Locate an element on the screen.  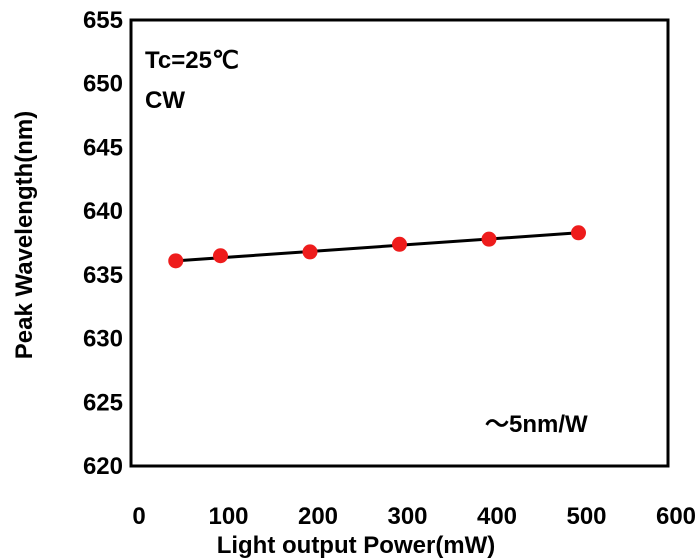
data-points is located at coordinates (377, 247).